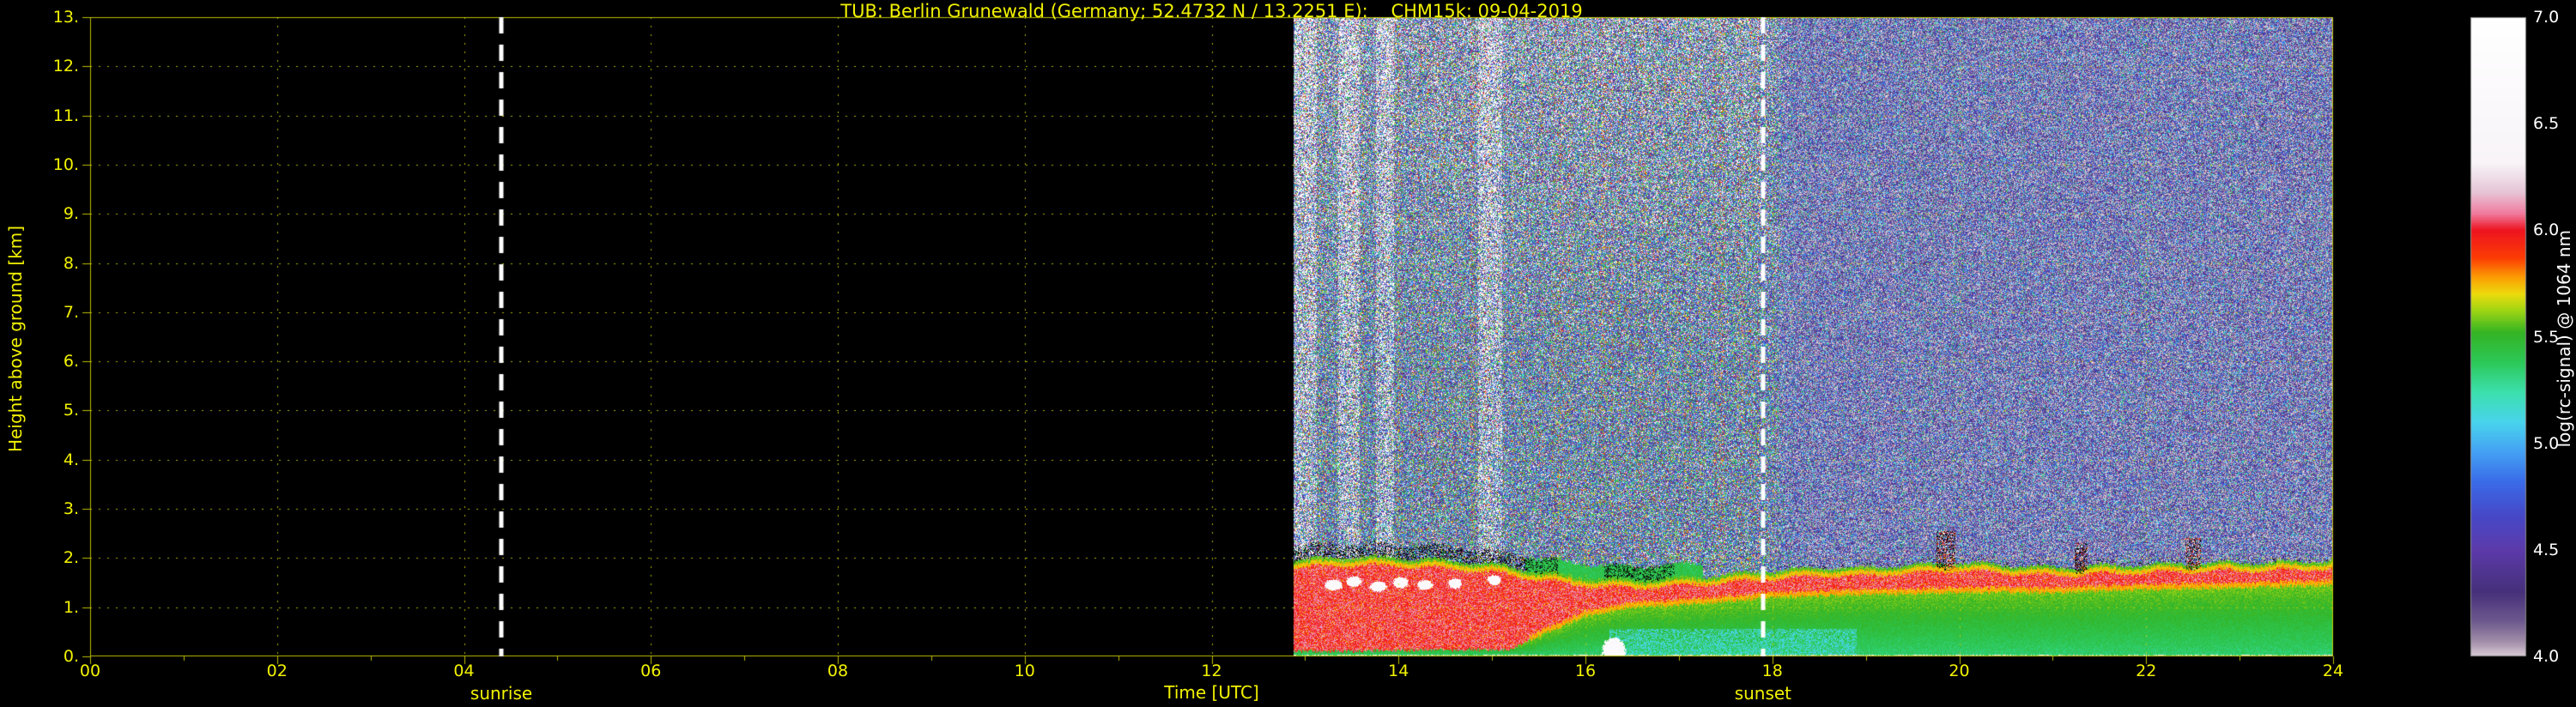  What do you see at coordinates (71, 558) in the screenshot?
I see `y-tick-label-2: 2.` at bounding box center [71, 558].